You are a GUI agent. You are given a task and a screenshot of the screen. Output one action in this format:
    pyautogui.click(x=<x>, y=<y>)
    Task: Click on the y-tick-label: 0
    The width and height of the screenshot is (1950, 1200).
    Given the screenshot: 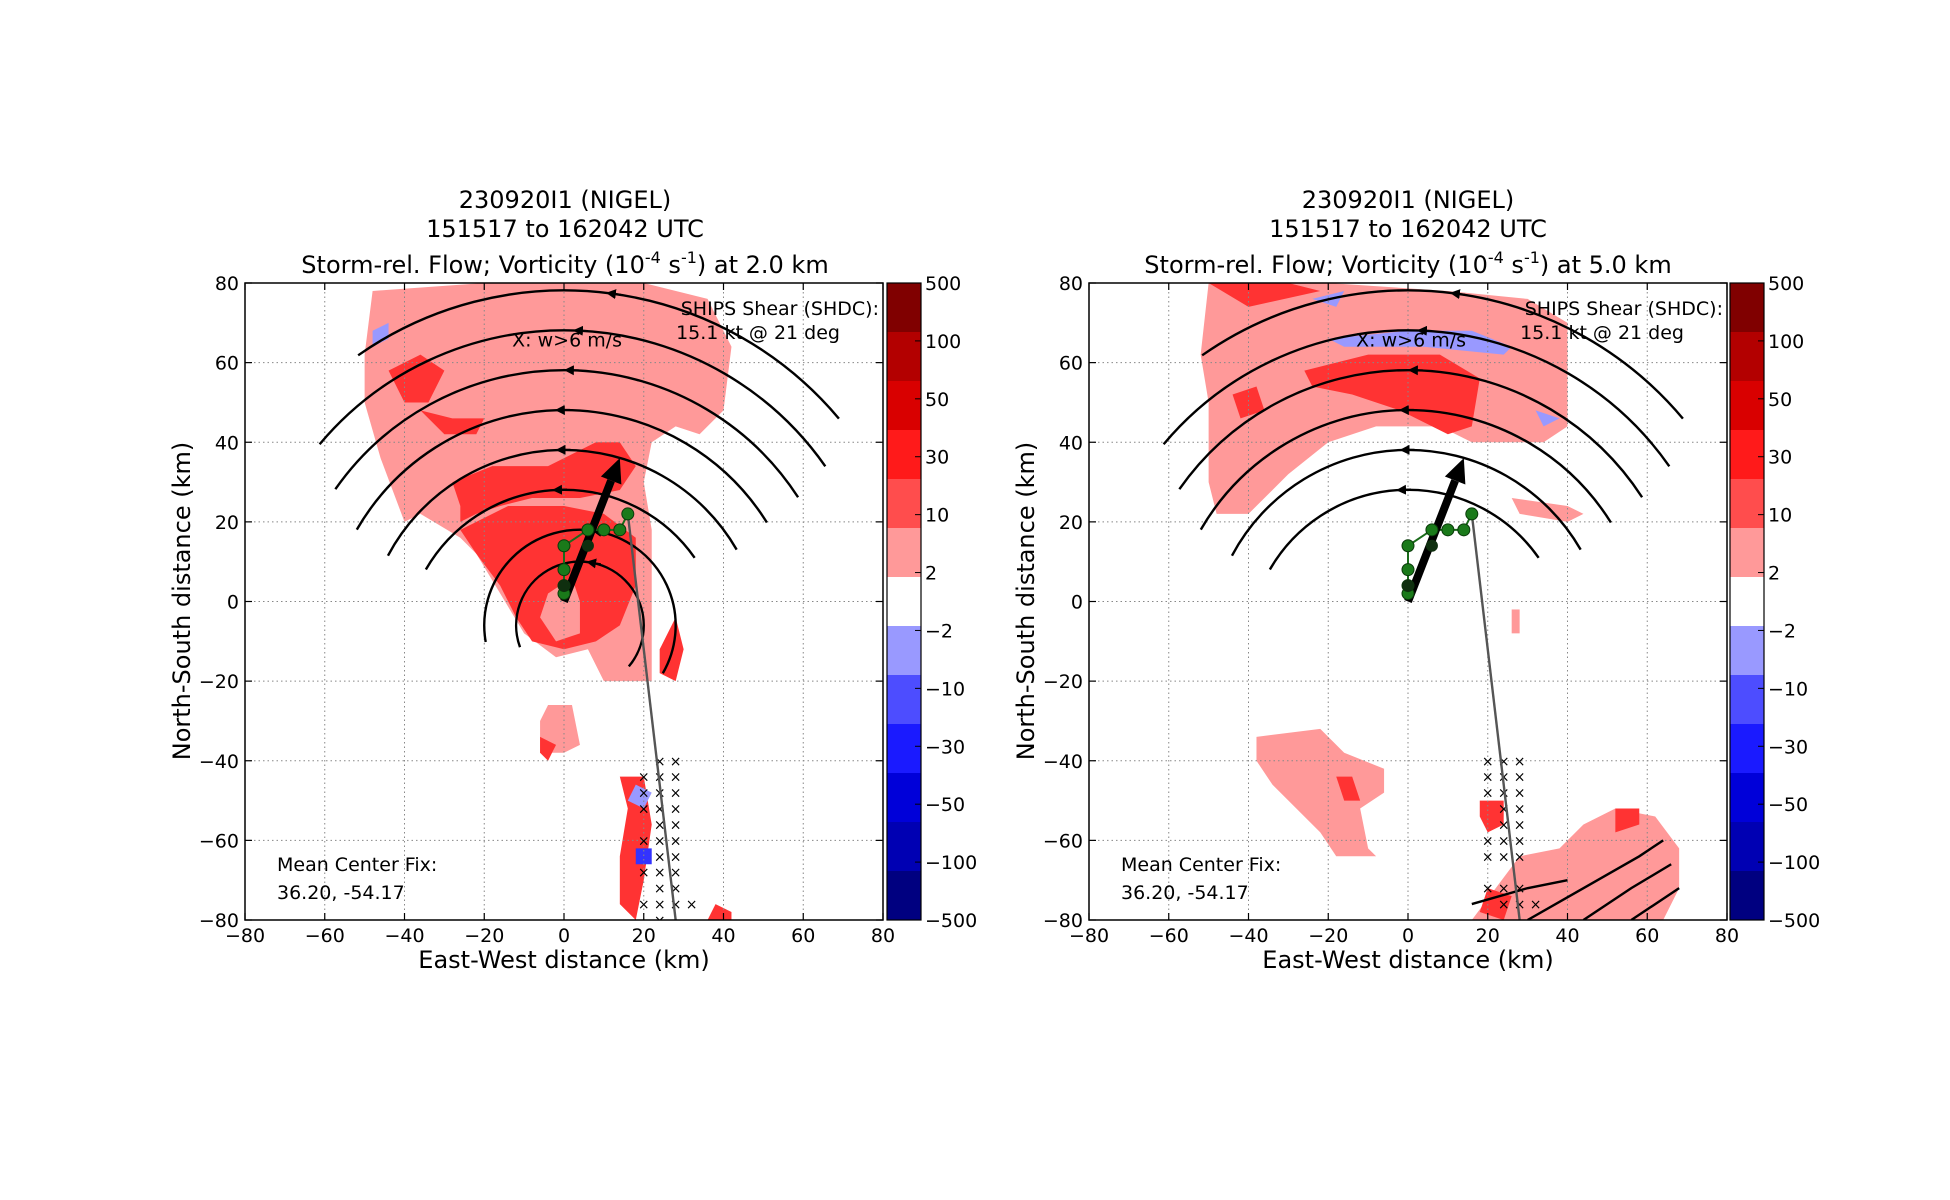 What is the action you would take?
    pyautogui.click(x=233, y=603)
    